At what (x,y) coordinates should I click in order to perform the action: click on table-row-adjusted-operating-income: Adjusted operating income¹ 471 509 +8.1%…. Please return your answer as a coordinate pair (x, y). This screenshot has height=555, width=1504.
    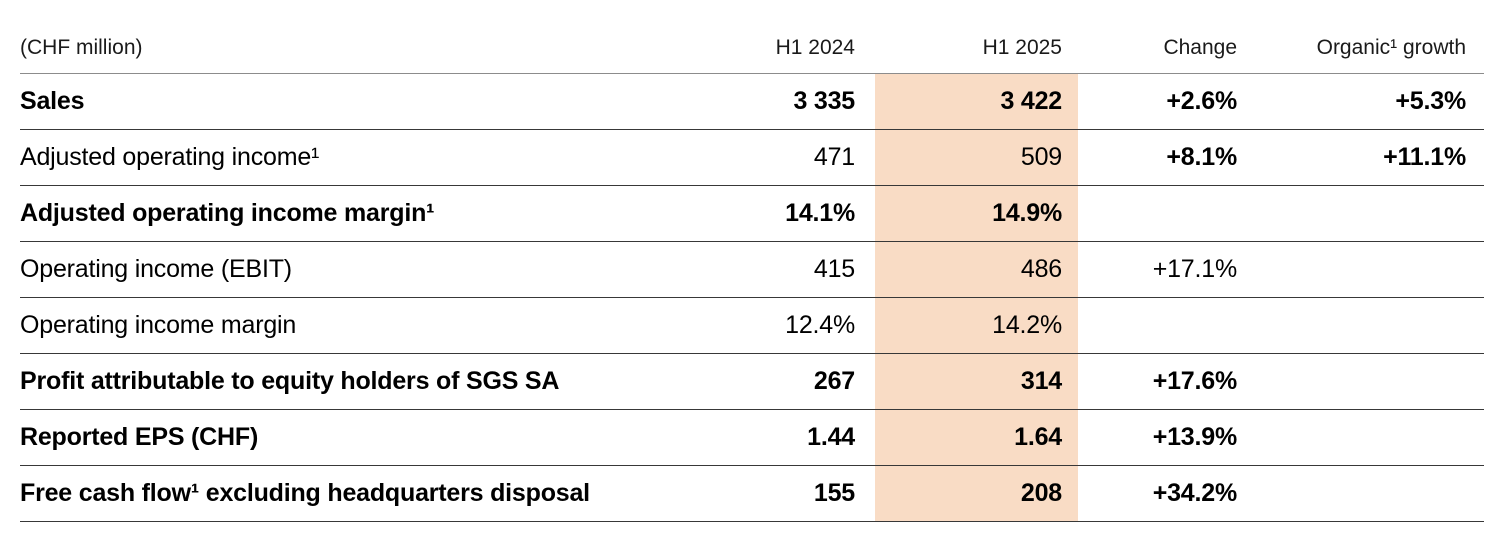
    Looking at the image, I should click on (752, 157).